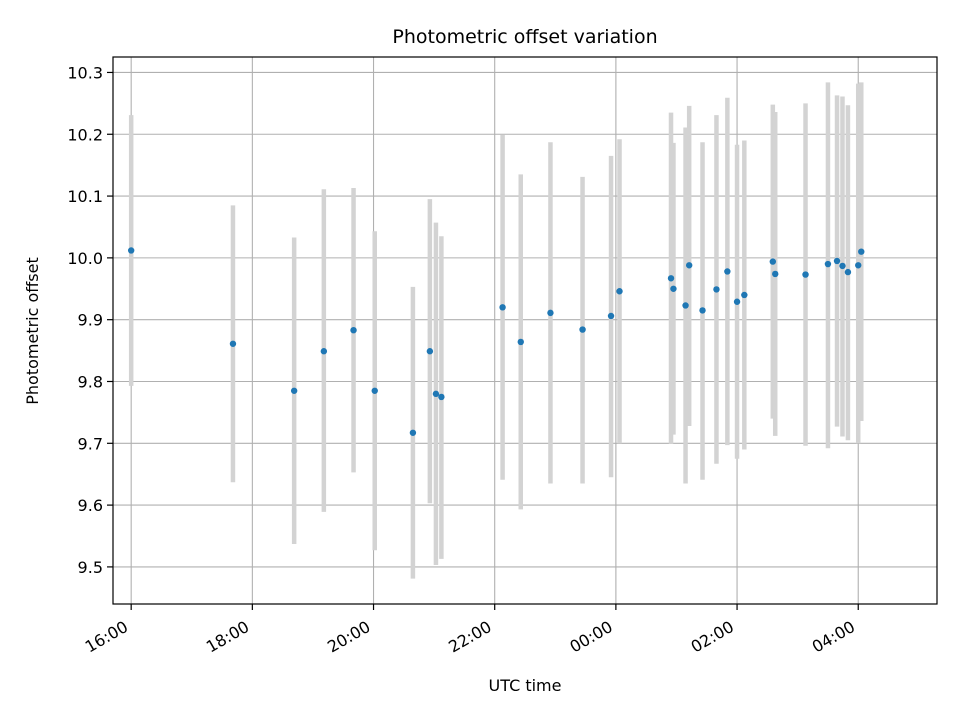 Image resolution: width=960 pixels, height=720 pixels. What do you see at coordinates (85, 196) in the screenshot?
I see `y-tick-label: 10.1` at bounding box center [85, 196].